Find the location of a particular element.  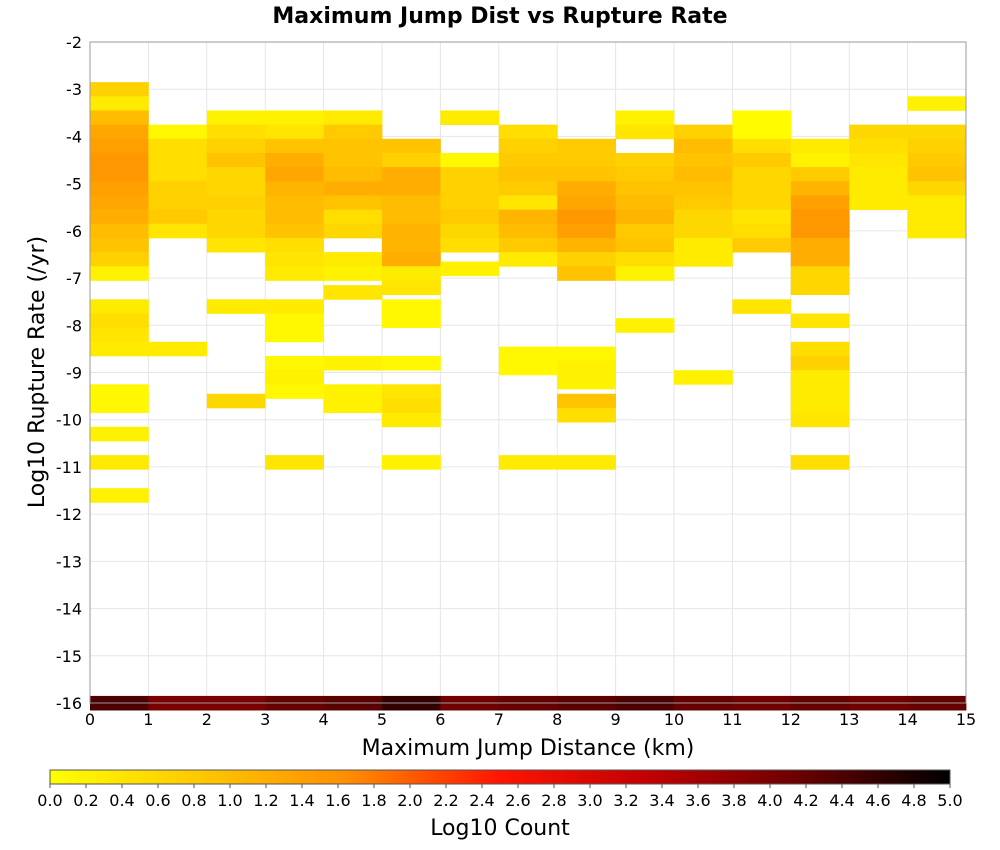

x-axis-label: Maximum Jump Distance (km) is located at coordinates (528, 748).